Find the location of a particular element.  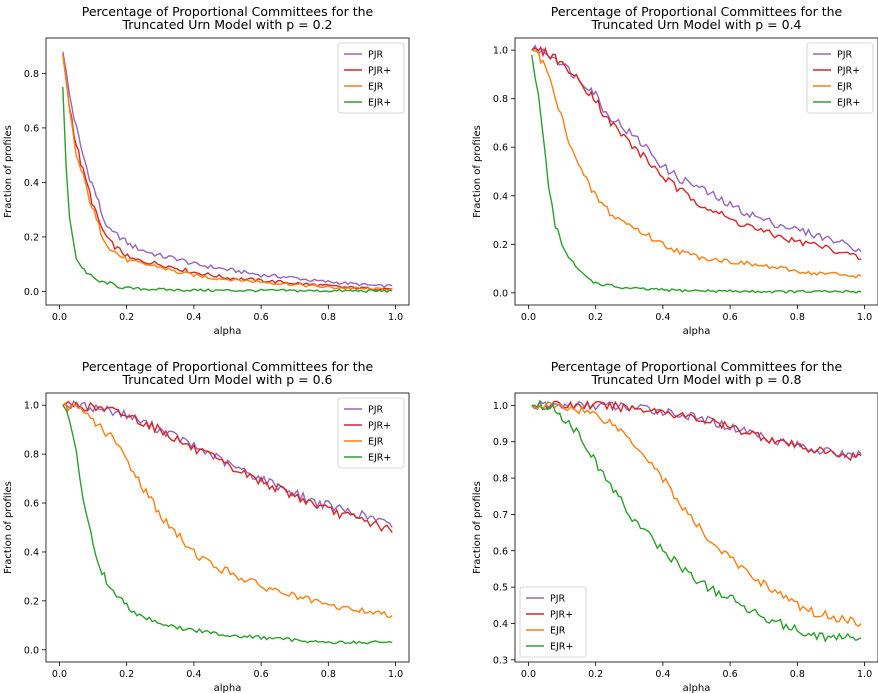

y-tick-label: 0.9 is located at coordinates (500, 442).